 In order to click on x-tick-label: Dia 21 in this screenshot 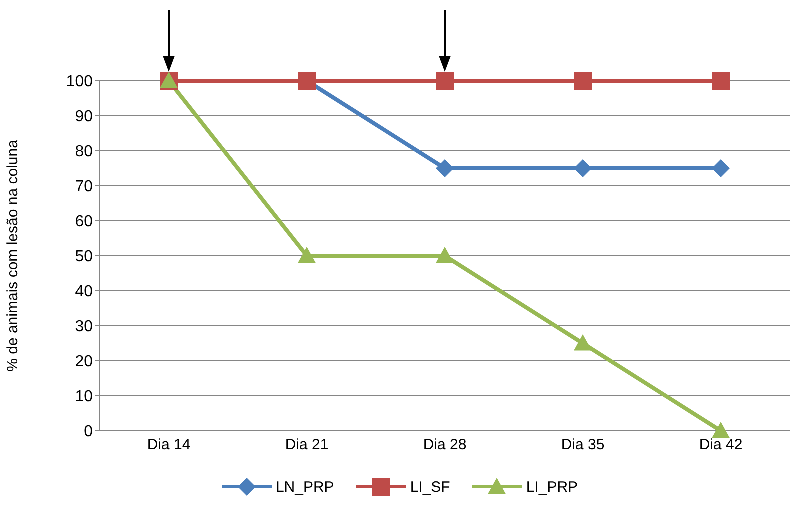, I will do `click(307, 445)`.